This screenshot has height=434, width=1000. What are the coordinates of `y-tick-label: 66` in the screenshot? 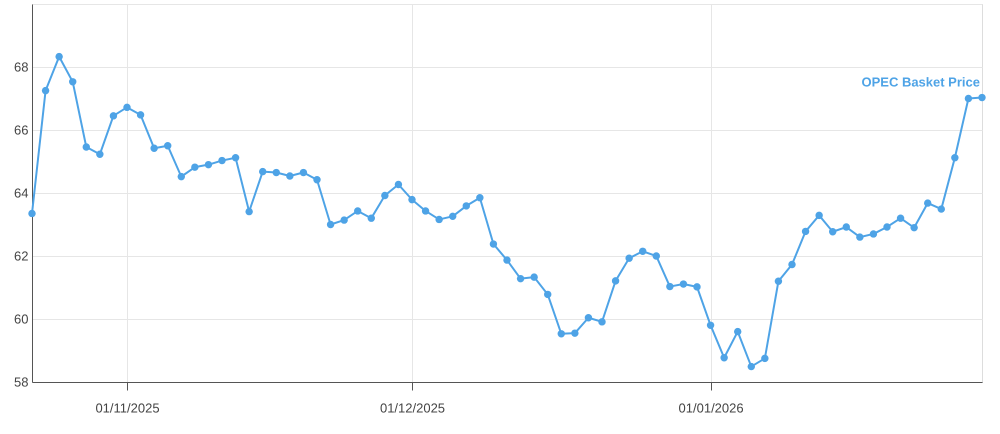 It's located at (21, 130).